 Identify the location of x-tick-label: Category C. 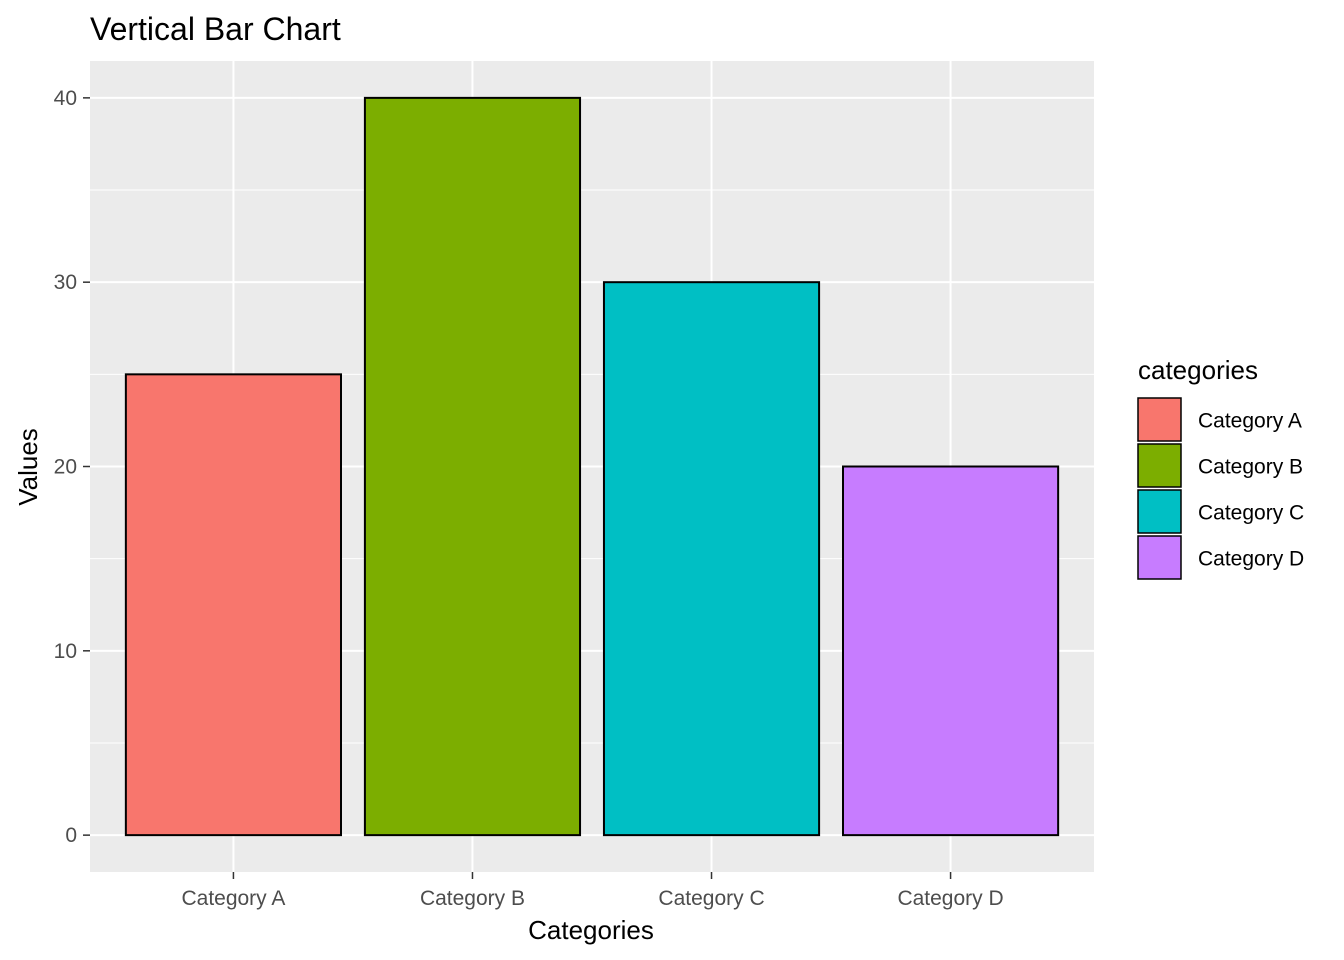
(711, 898).